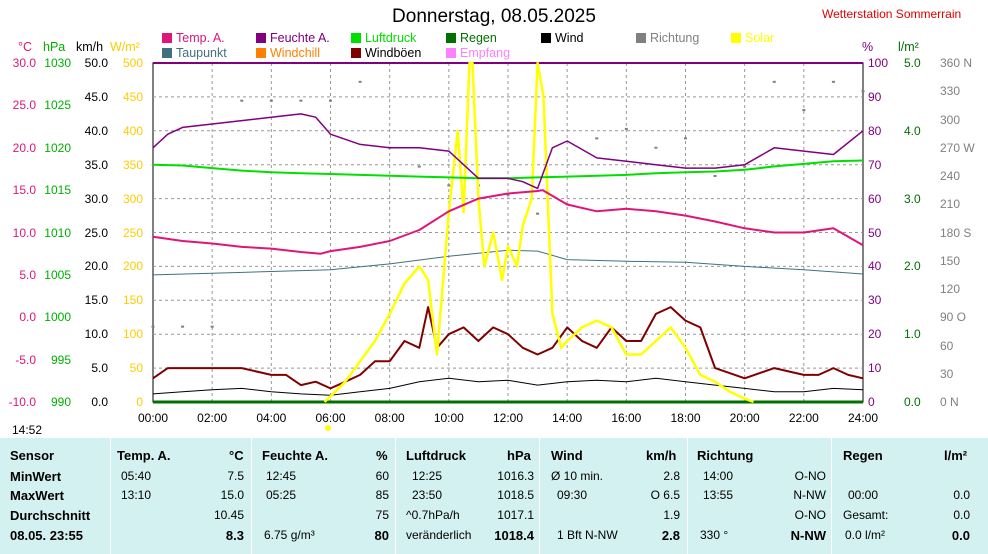 The width and height of the screenshot is (988, 554). What do you see at coordinates (24, 147) in the screenshot?
I see `y-tick-temp: 20.0` at bounding box center [24, 147].